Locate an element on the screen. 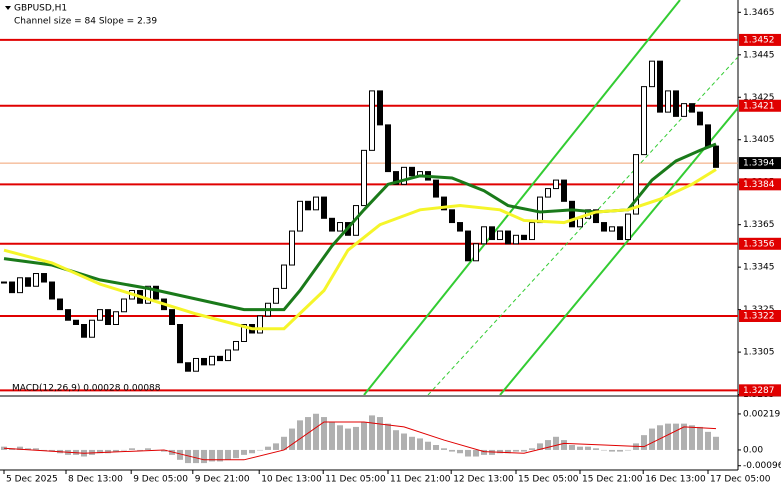 The height and width of the screenshot is (489, 781). x-tick-label: 8 Dec 13:00 is located at coordinates (95, 480).